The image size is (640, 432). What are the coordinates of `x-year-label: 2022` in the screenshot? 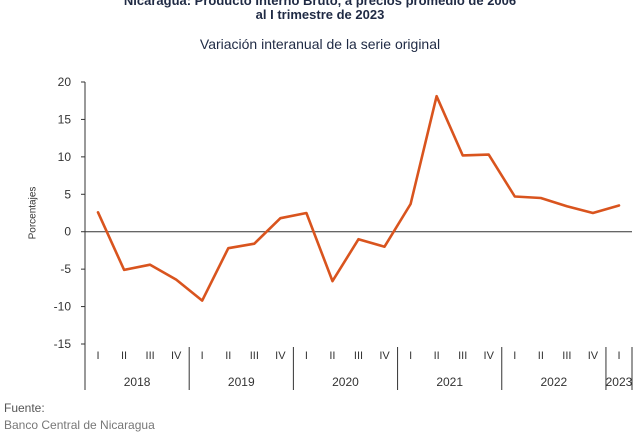 It's located at (554, 382).